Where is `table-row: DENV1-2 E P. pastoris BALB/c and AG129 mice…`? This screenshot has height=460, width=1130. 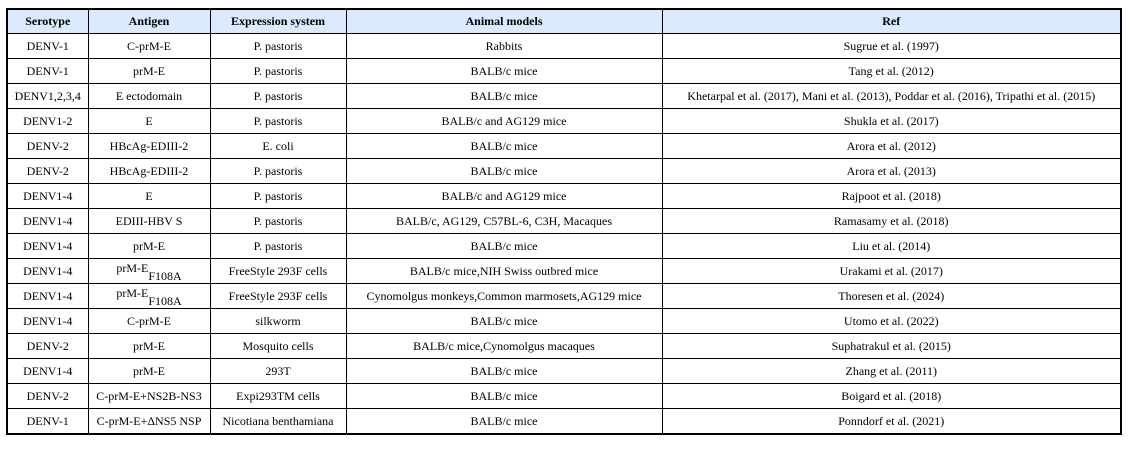
table-row: DENV1-2 E P. pastoris BALB/c and AG129 mice… is located at coordinates (564, 121).